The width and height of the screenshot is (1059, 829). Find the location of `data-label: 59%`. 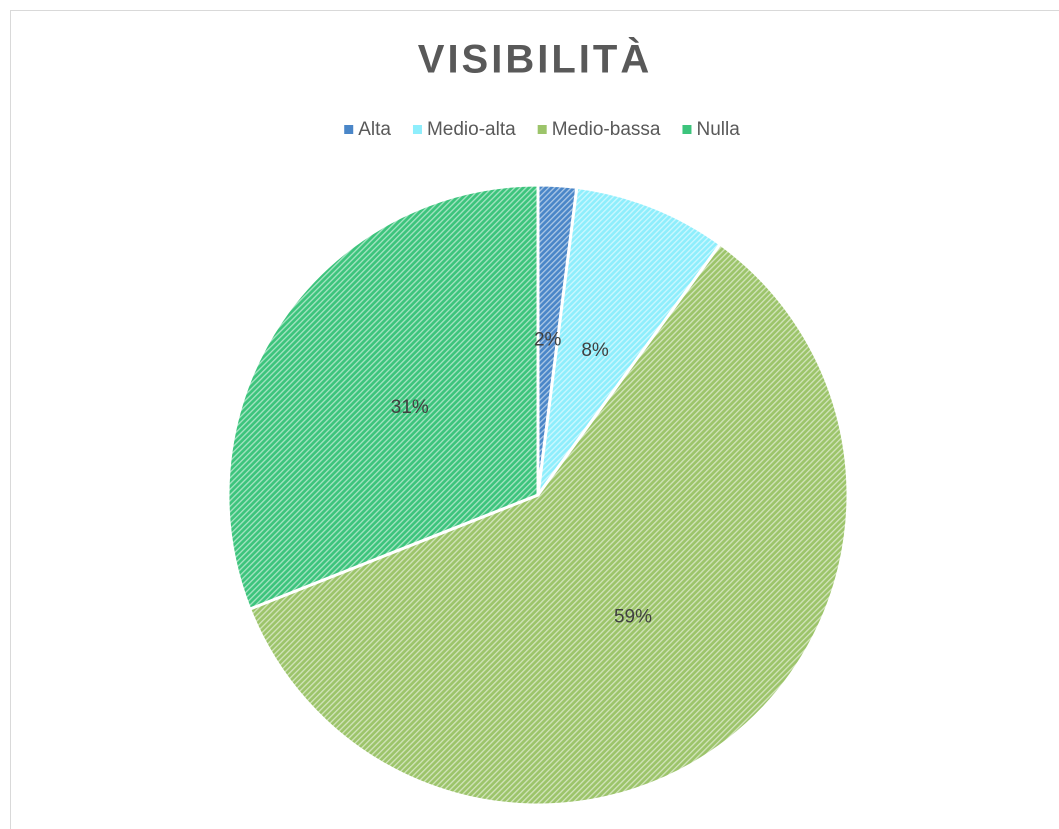

data-label: 59% is located at coordinates (633, 616).